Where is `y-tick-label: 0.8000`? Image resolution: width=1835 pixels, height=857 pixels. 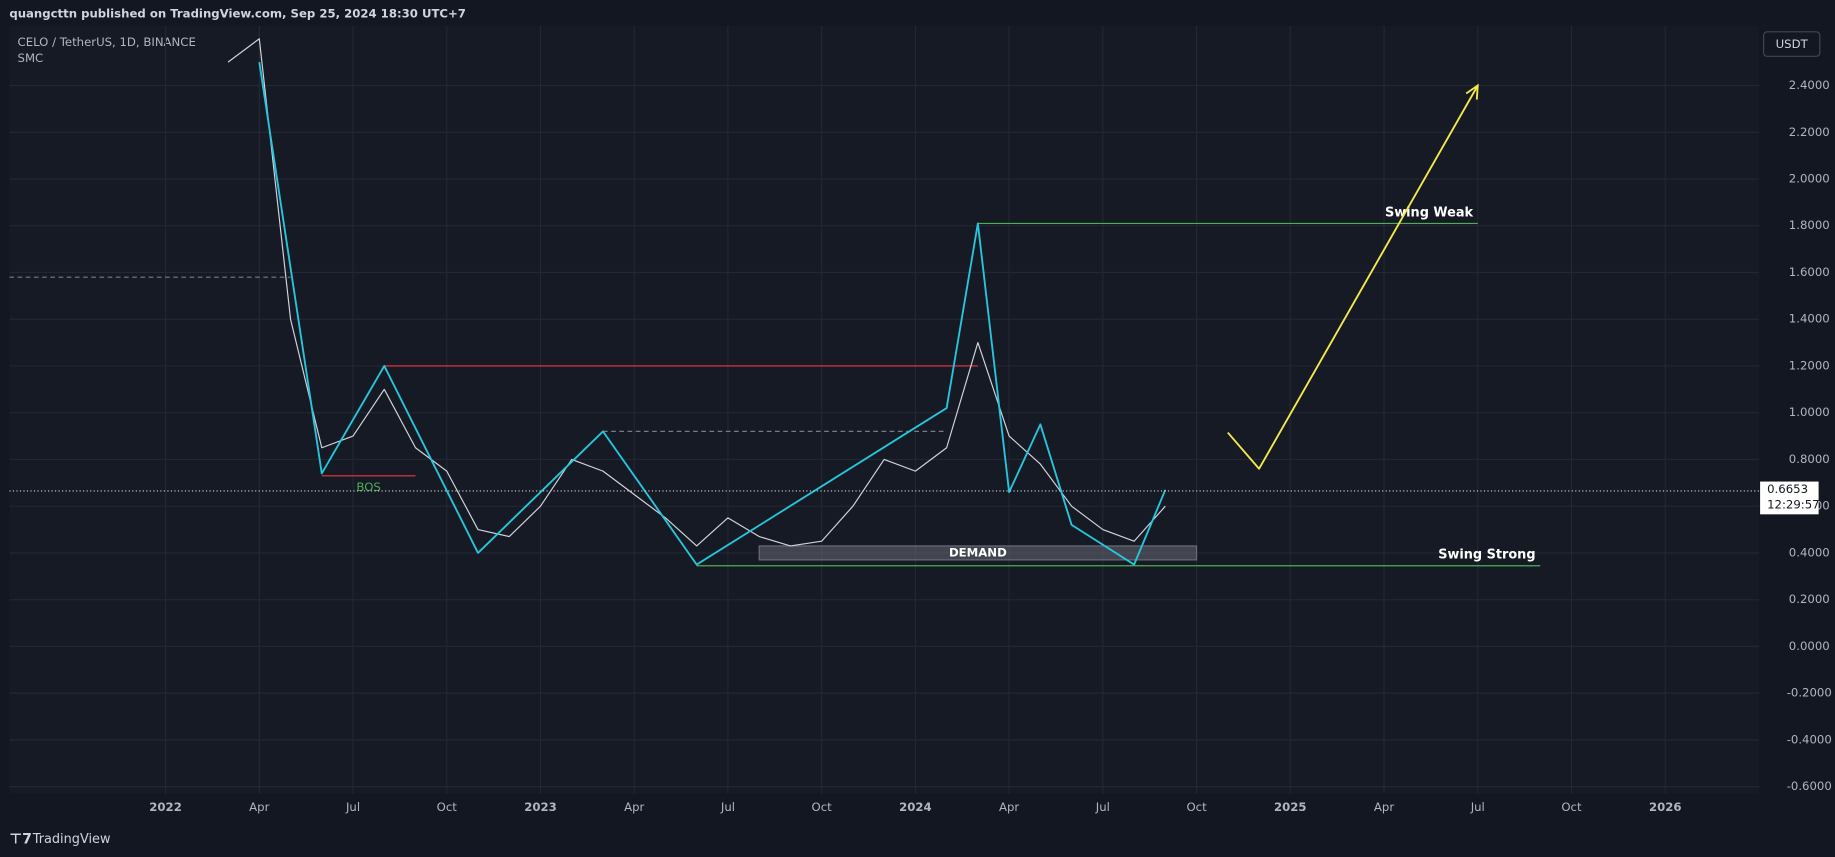 y-tick-label: 0.8000 is located at coordinates (1809, 459).